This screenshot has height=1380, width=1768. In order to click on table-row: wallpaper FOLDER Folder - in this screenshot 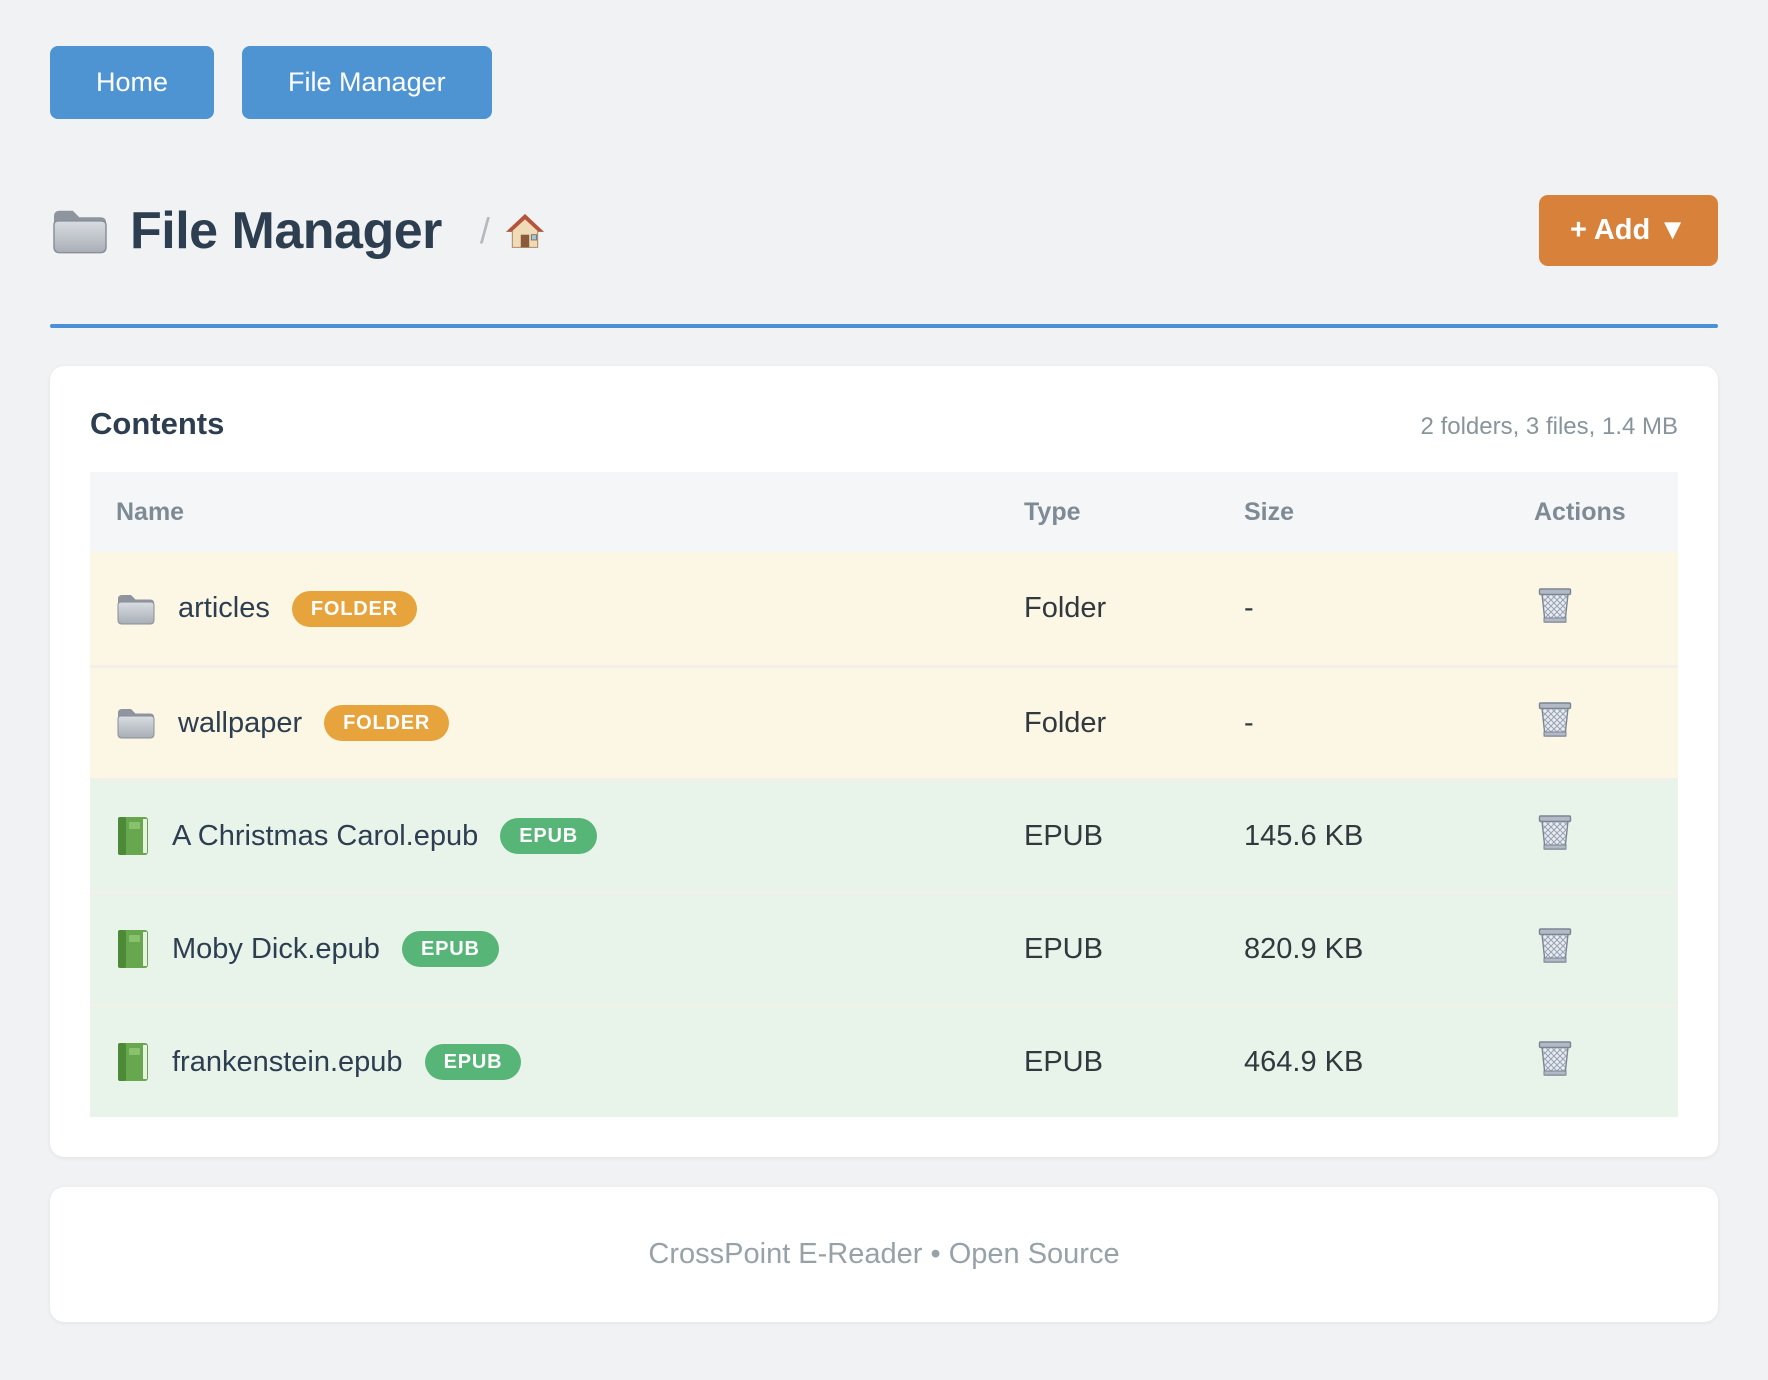, I will do `click(884, 721)`.